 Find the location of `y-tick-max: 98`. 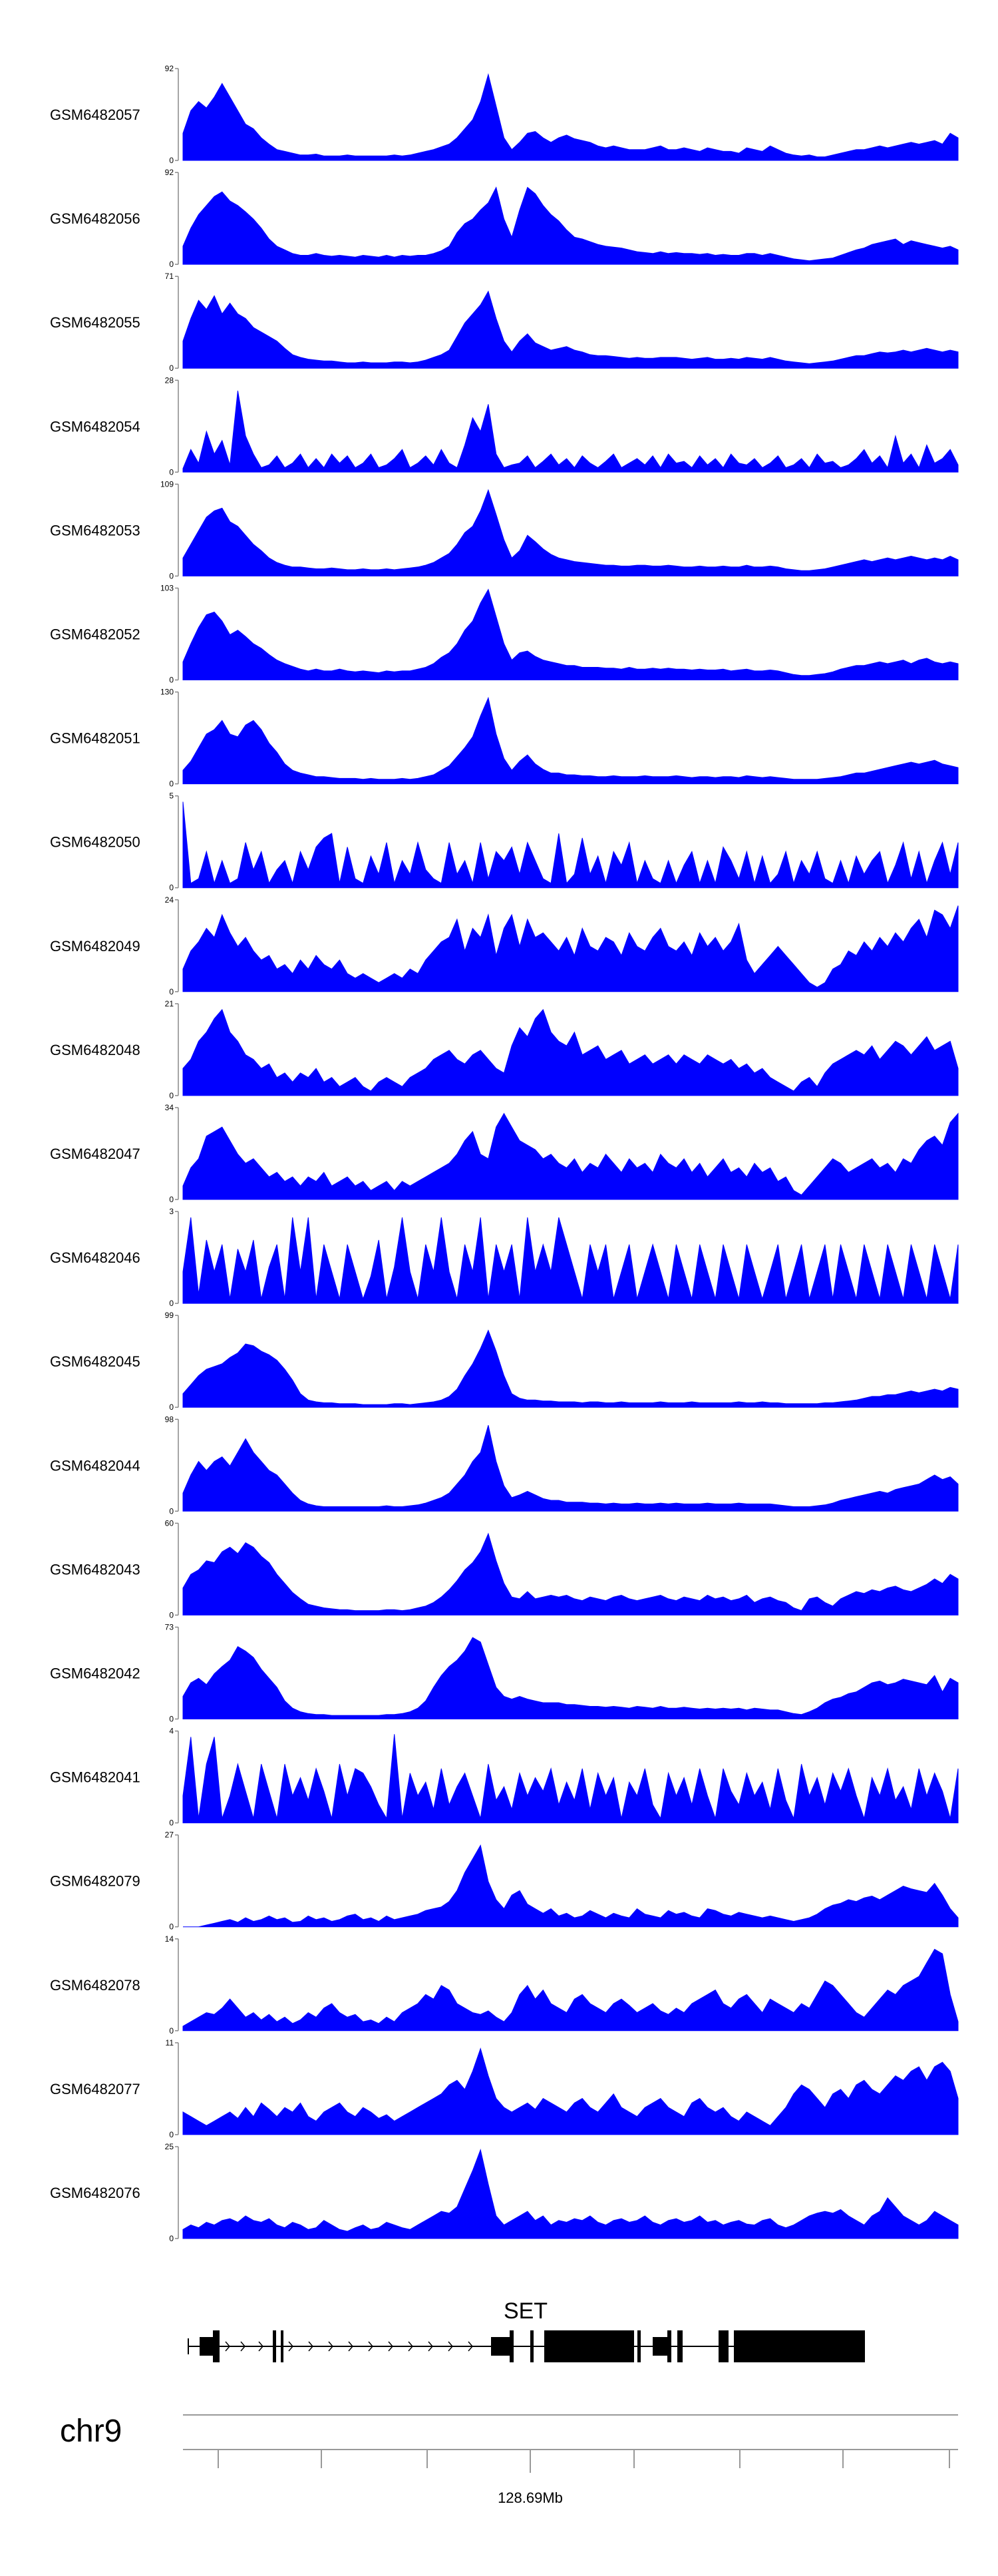

y-tick-max: 98 is located at coordinates (169, 1419).